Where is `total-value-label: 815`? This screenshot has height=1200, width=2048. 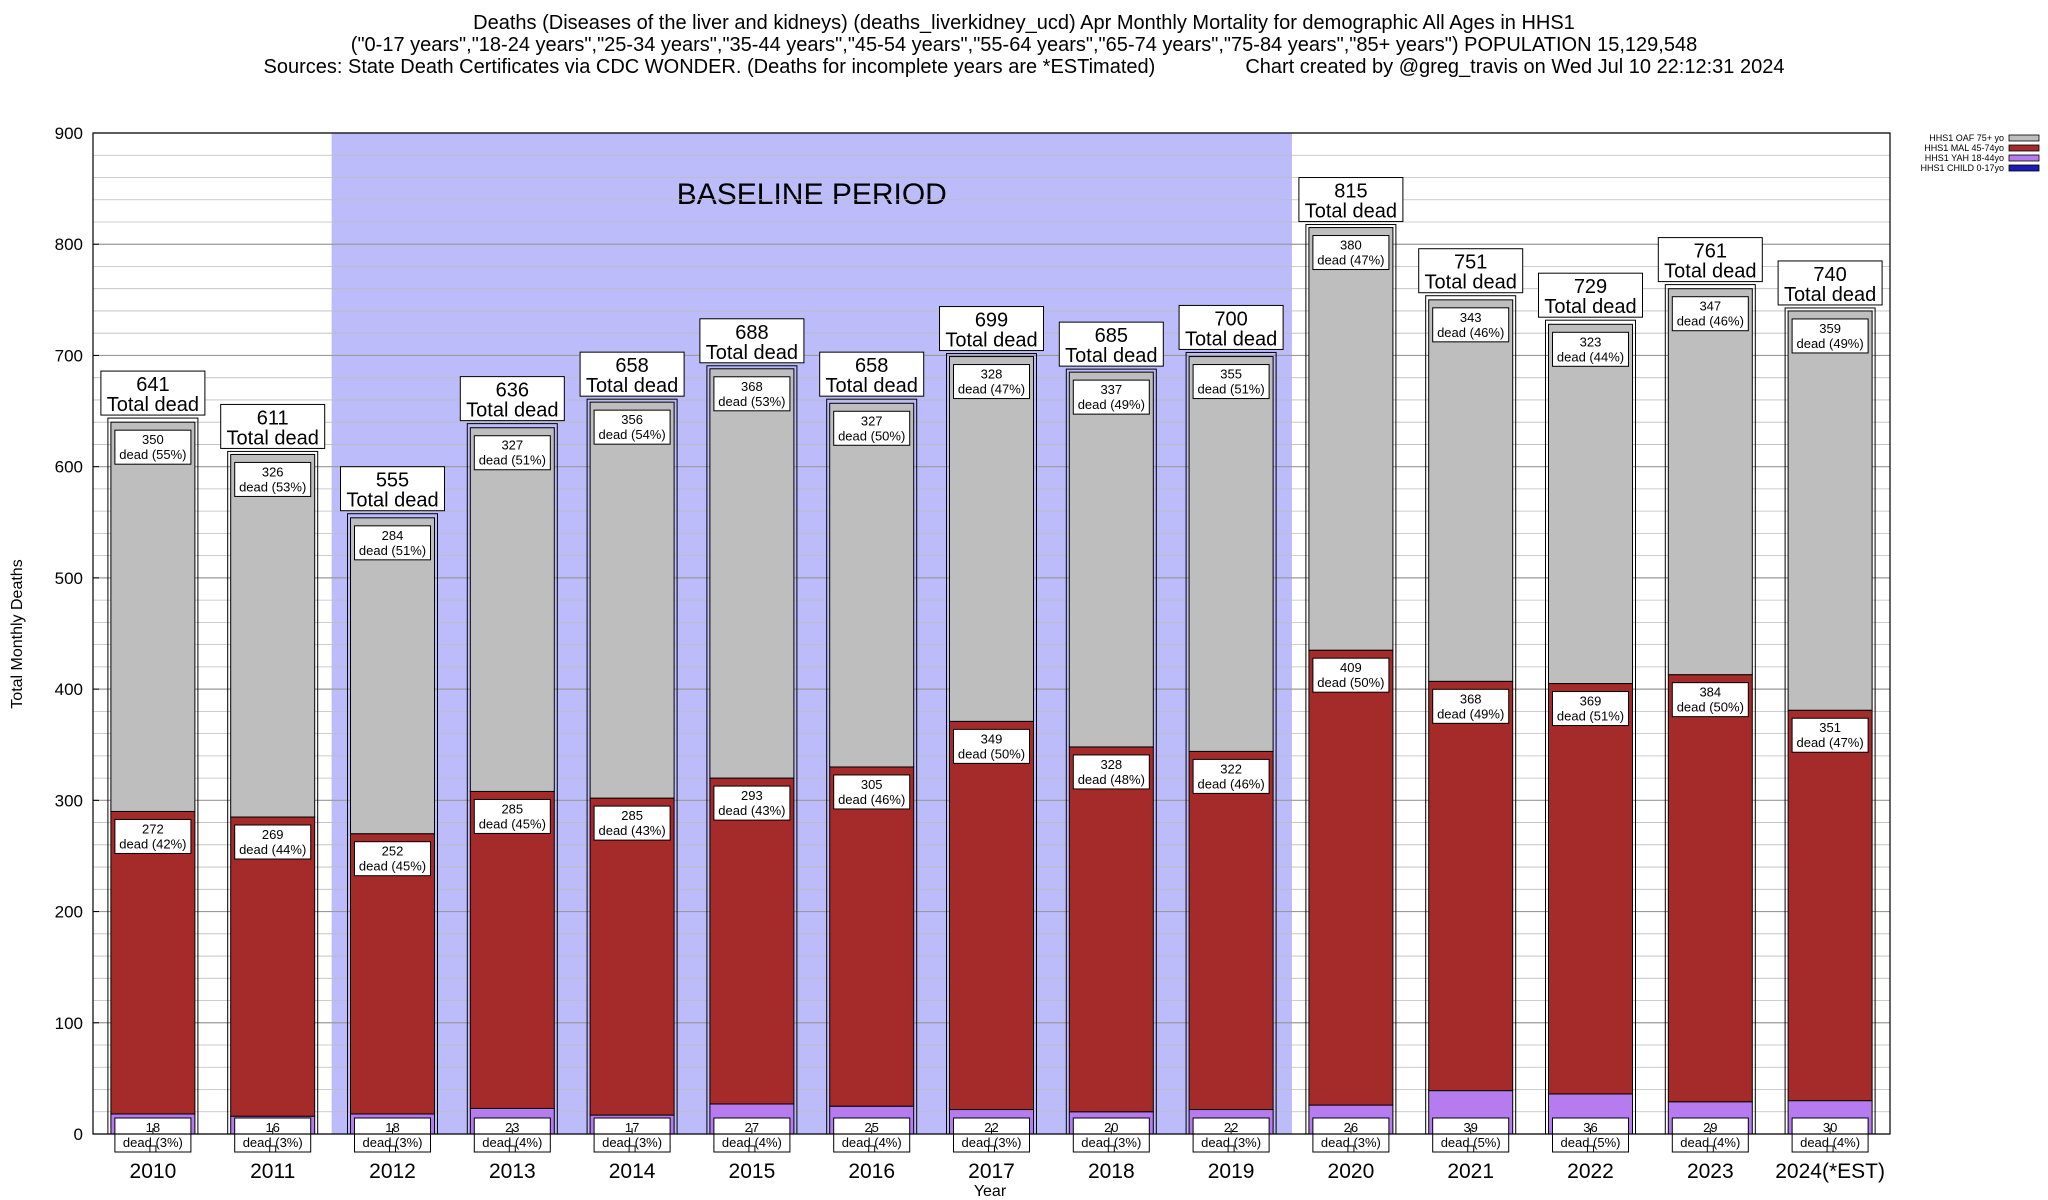
total-value-label: 815 is located at coordinates (1350, 192).